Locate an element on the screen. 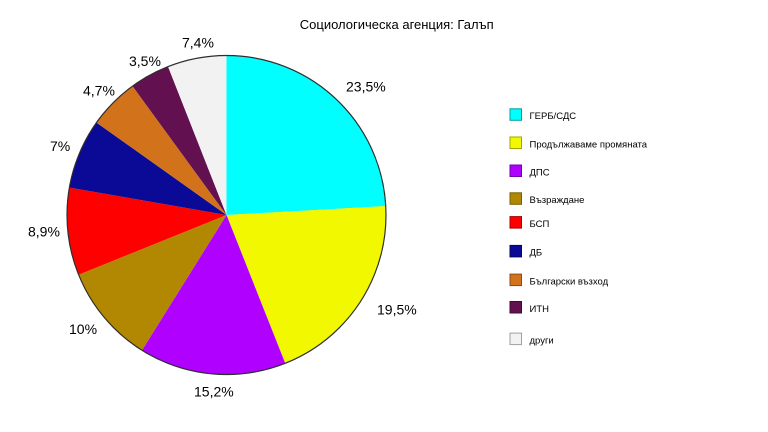 This screenshot has height=432, width=768. svg-text: ДПС is located at coordinates (540, 172).